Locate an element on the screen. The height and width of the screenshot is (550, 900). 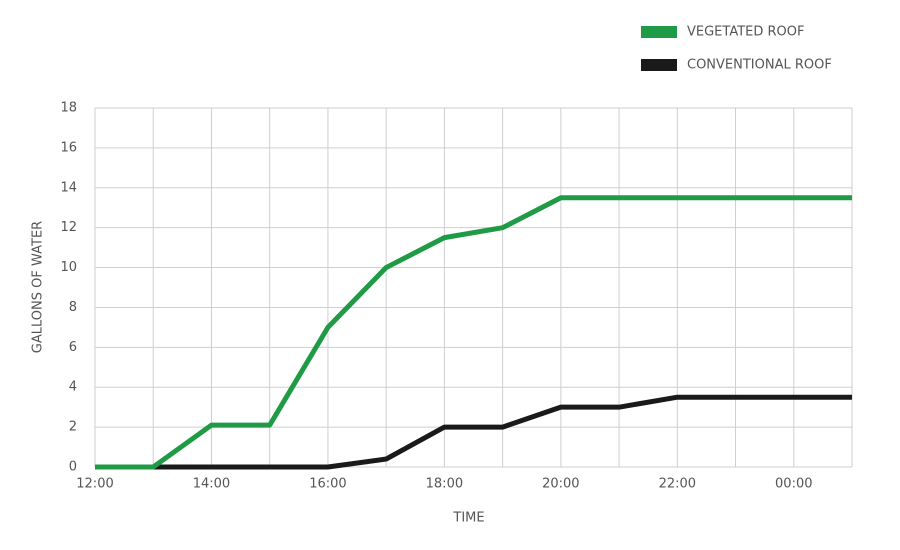
x-tick-label: 18:00 is located at coordinates (444, 484).